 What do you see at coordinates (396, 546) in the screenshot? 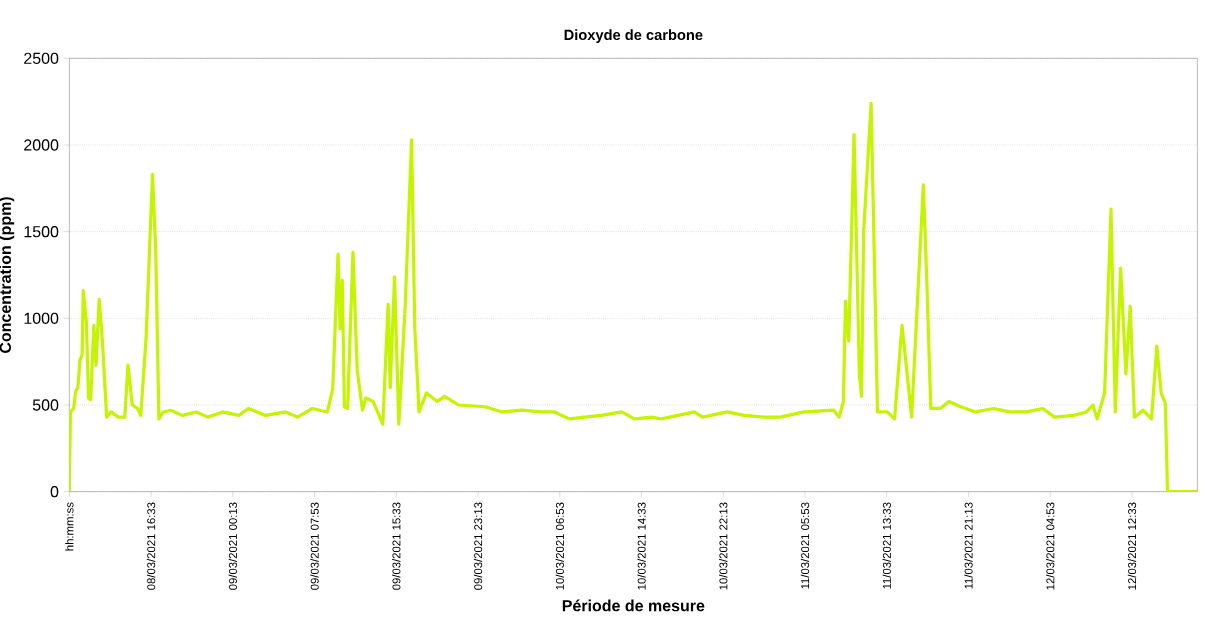
I see `x-tick-label: 09/03/2021 15:33` at bounding box center [396, 546].